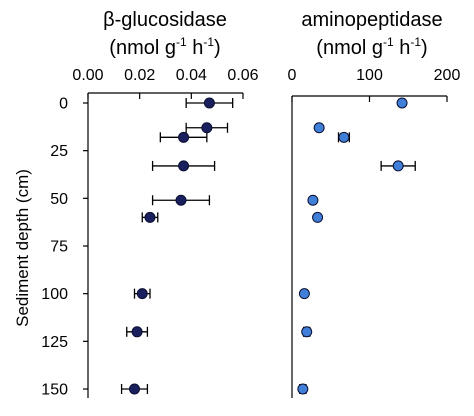 The height and width of the screenshot is (416, 474). What do you see at coordinates (54, 390) in the screenshot?
I see `y-tick-label: 150` at bounding box center [54, 390].